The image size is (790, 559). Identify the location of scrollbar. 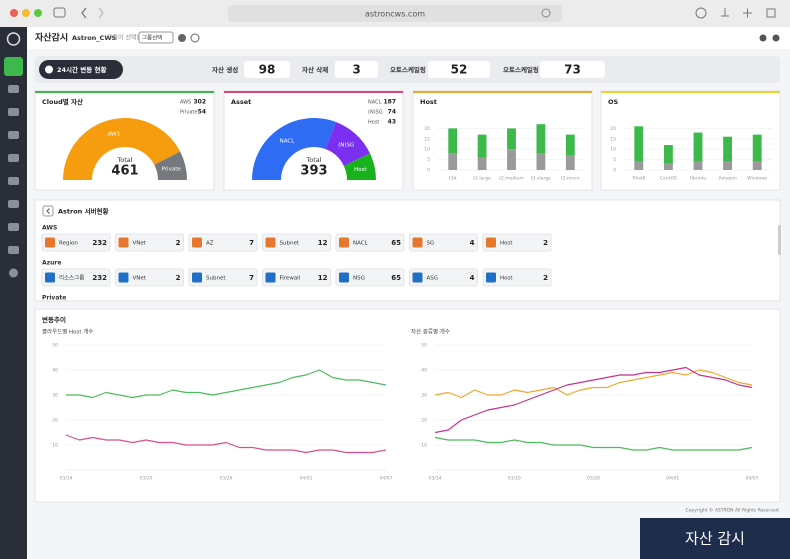
(779, 240).